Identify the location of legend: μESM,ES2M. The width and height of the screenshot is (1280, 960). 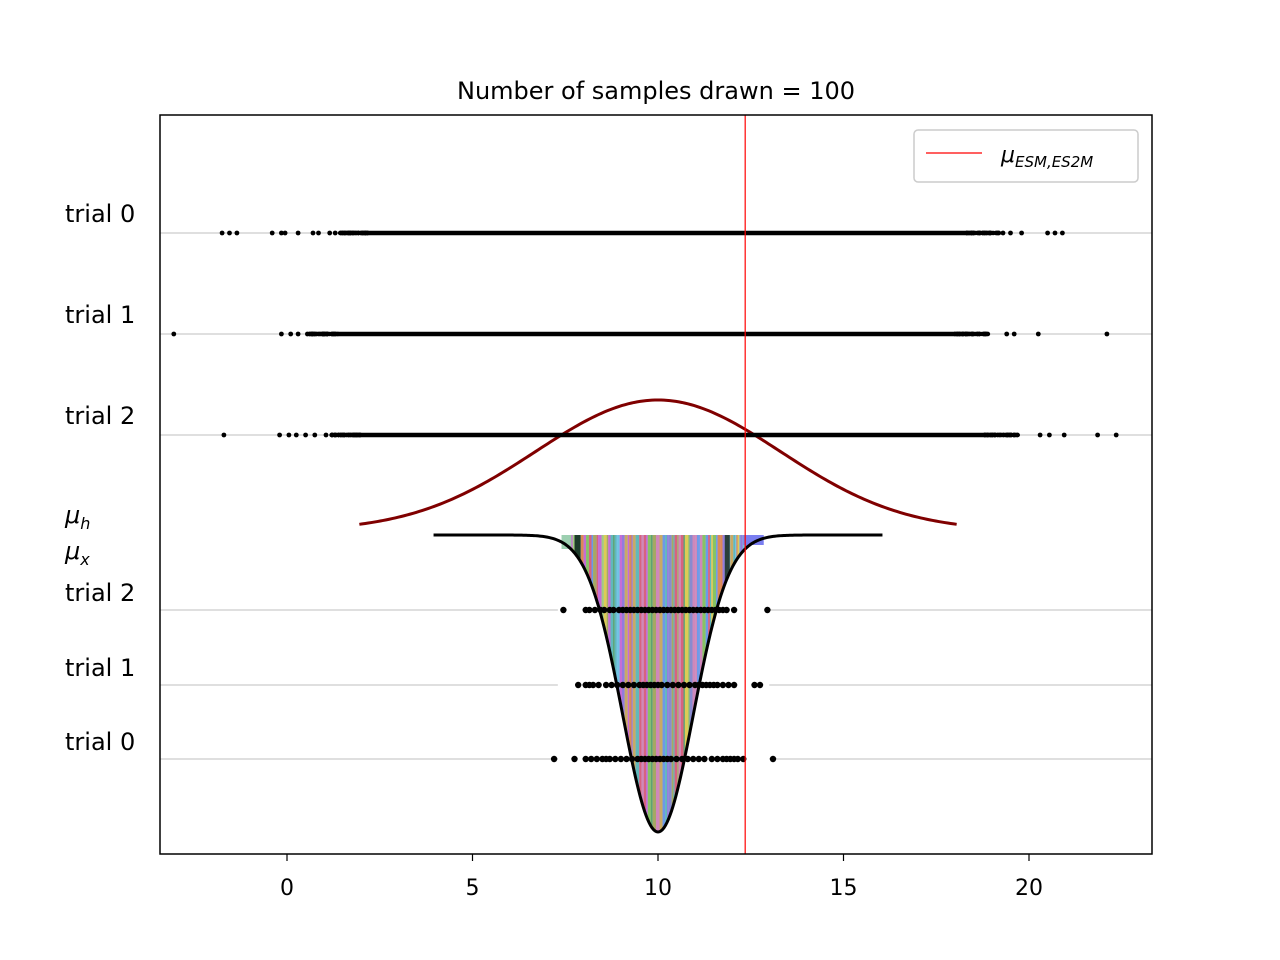
(1026, 156).